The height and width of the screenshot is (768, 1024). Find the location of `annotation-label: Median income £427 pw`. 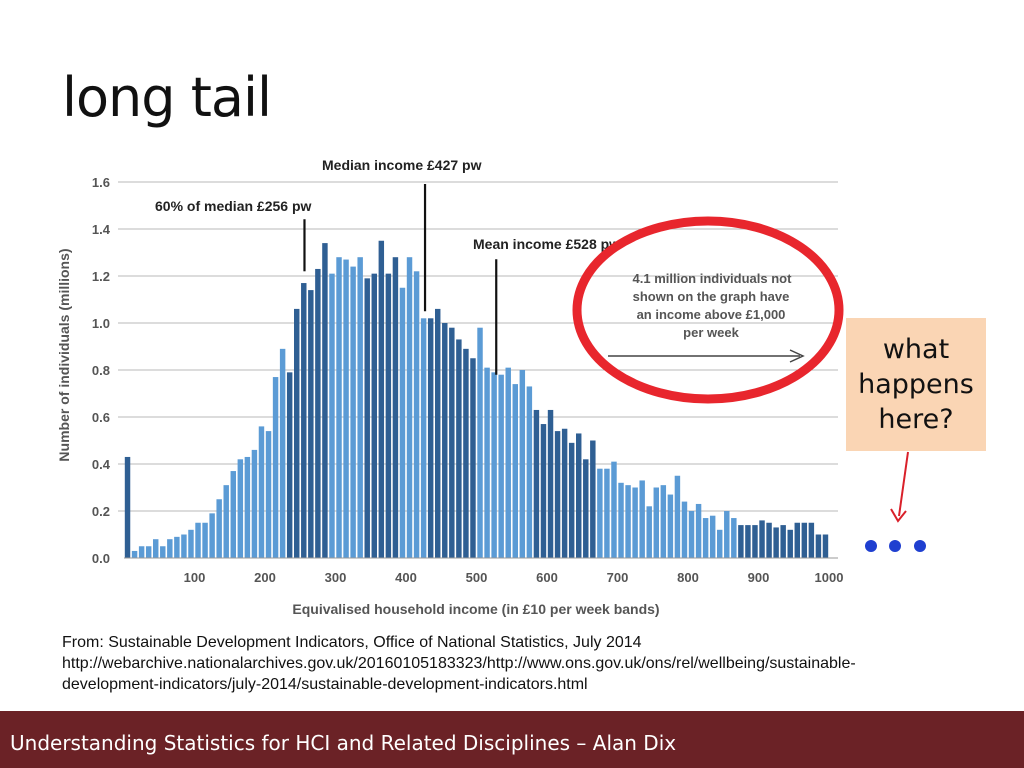

annotation-label: Median income £427 pw is located at coordinates (402, 165).